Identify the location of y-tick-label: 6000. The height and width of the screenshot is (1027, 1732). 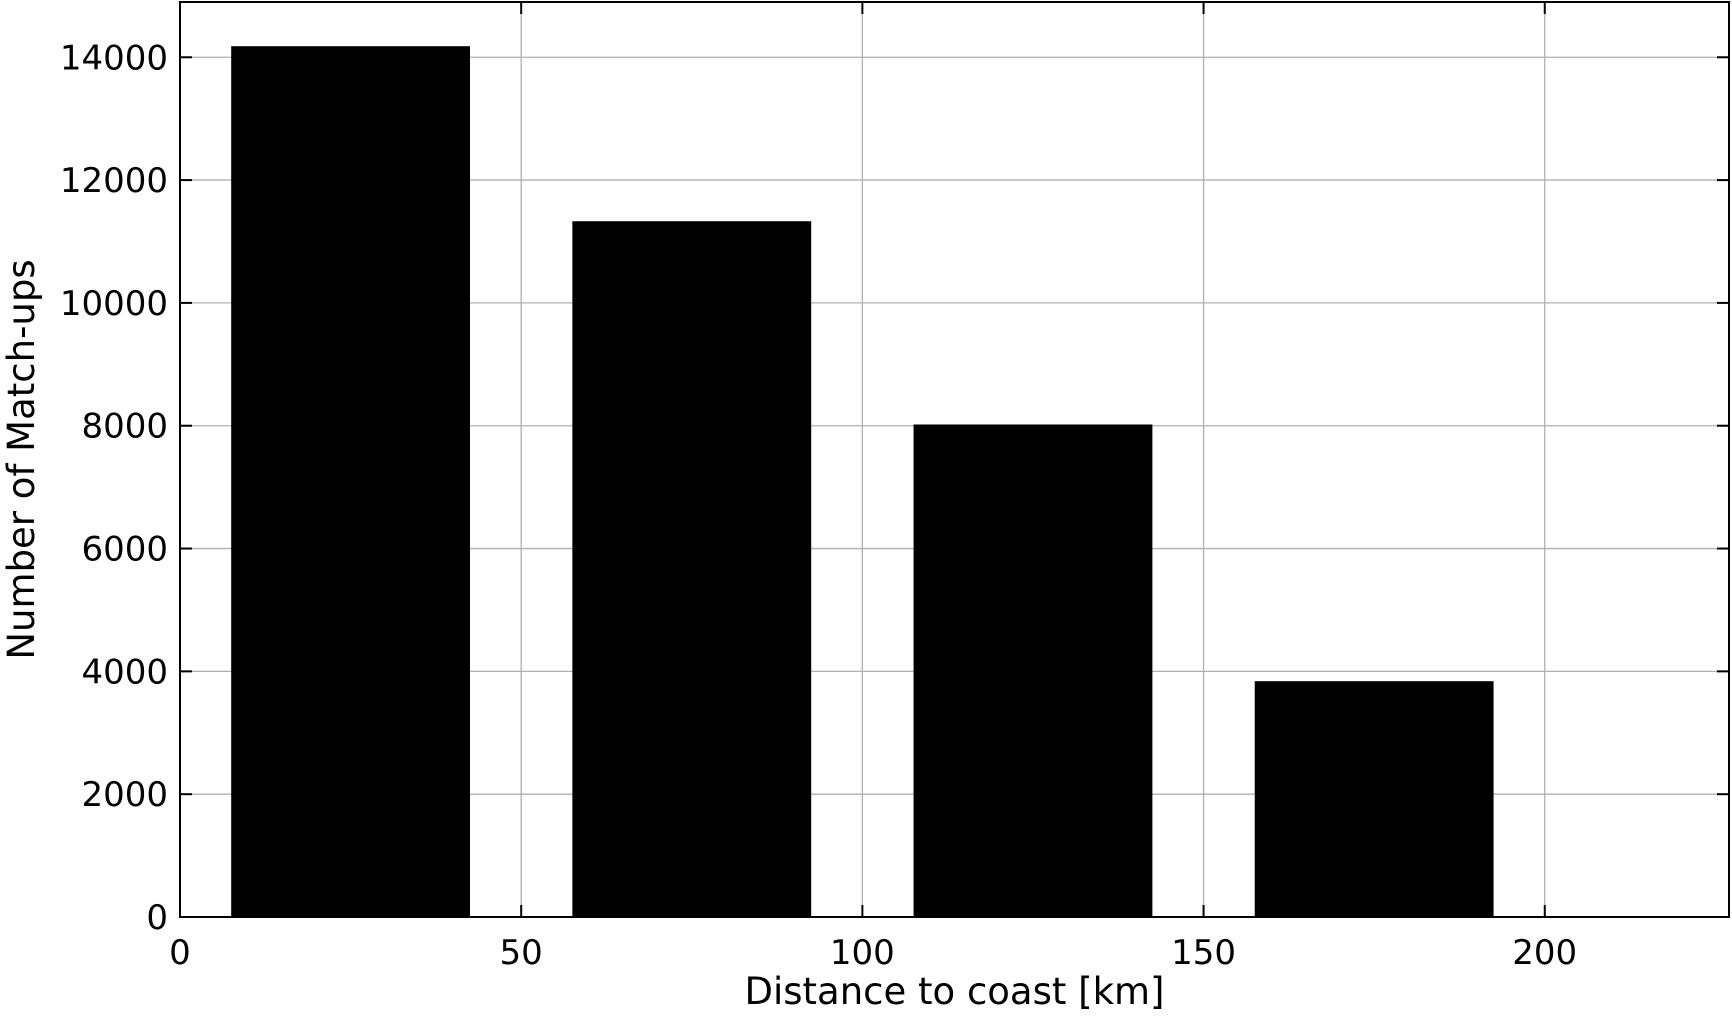
(124, 550).